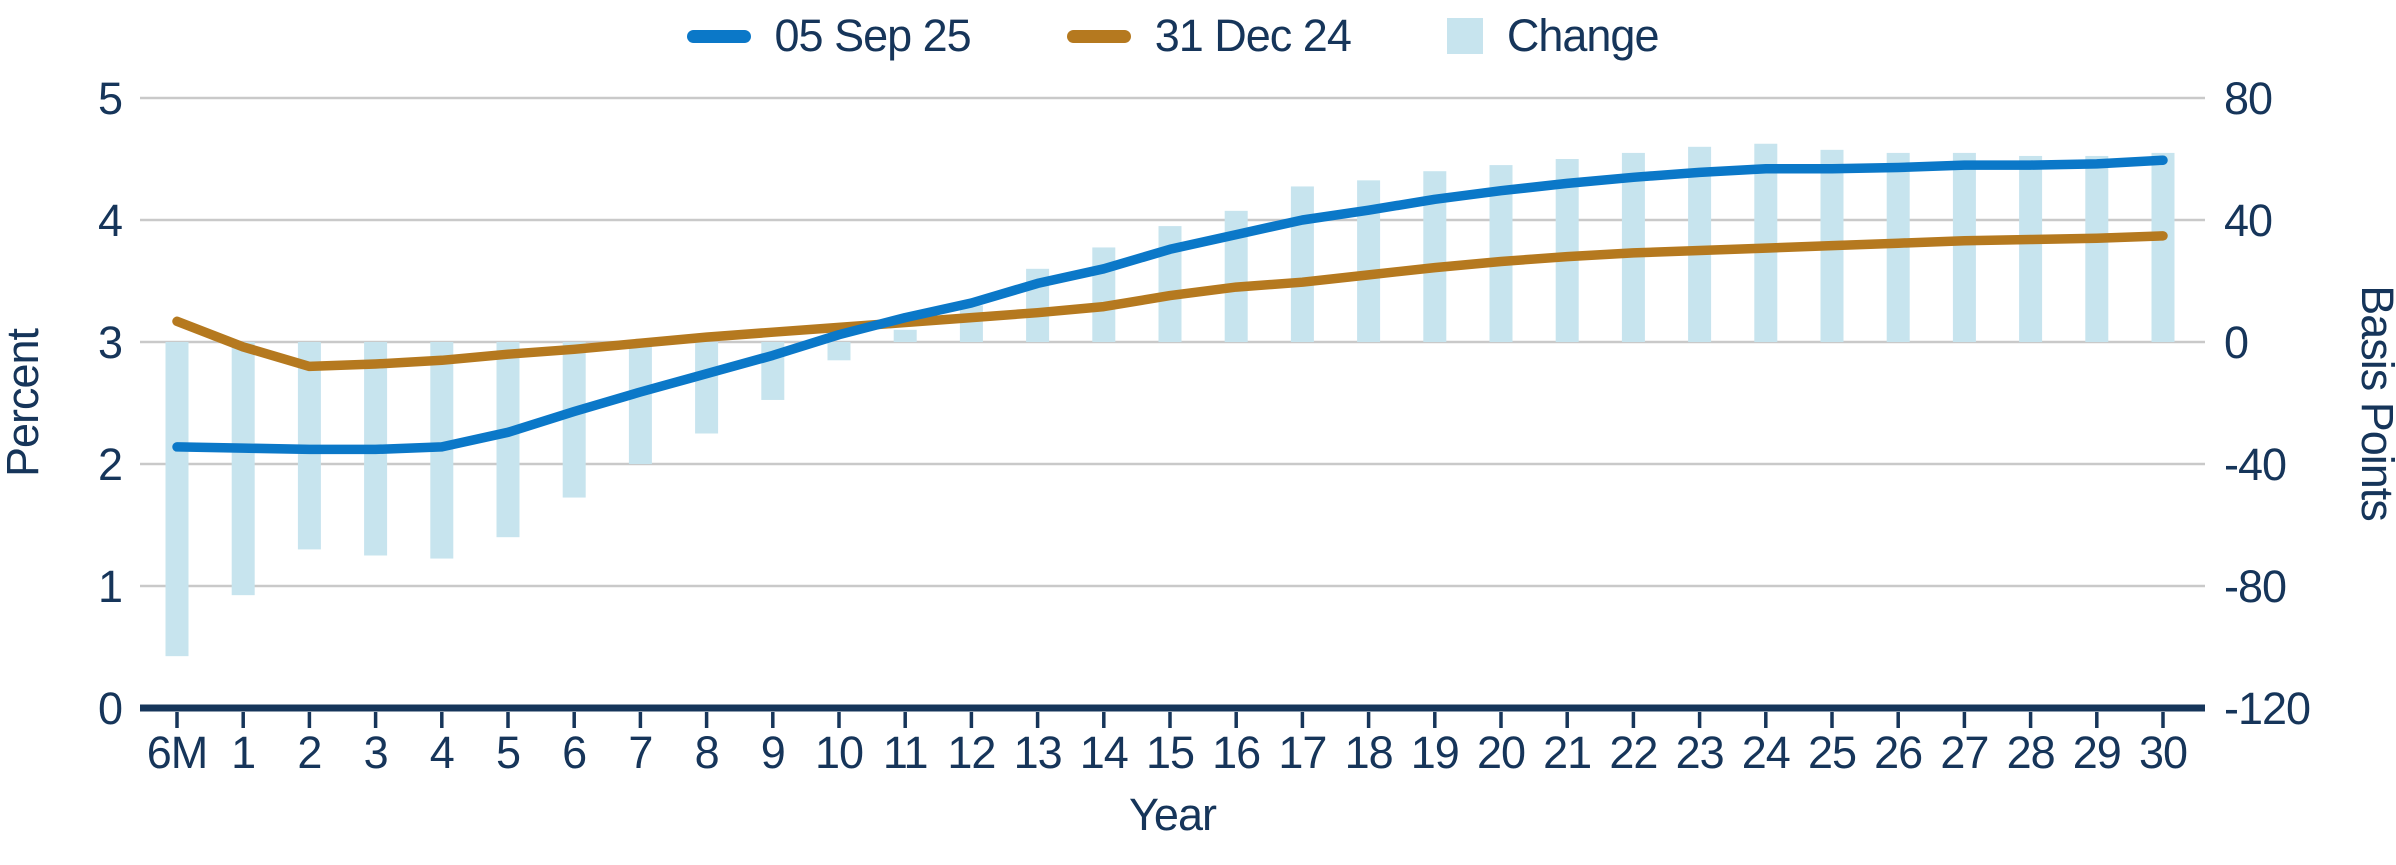  What do you see at coordinates (110, 586) in the screenshot?
I see `y-left-tick-label: 1` at bounding box center [110, 586].